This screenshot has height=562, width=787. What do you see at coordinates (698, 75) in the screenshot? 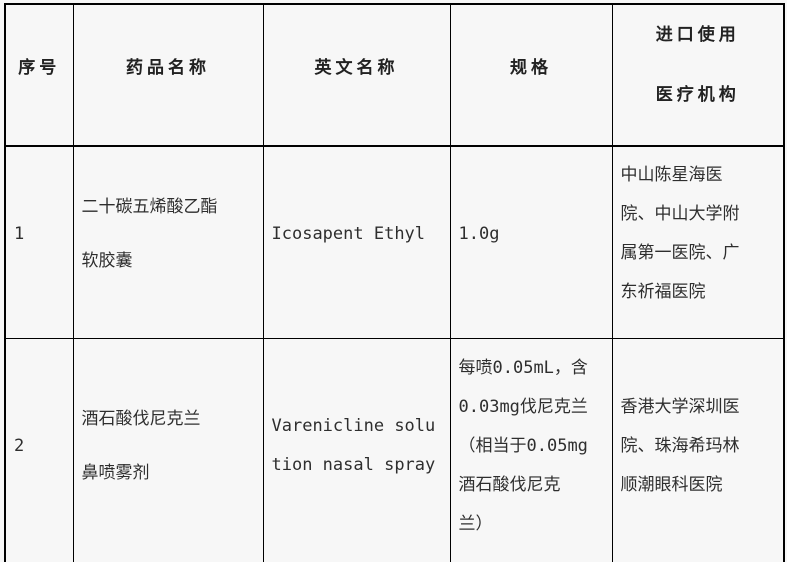
I see `col-header-import-institutions: 进口使用 医疗机构` at bounding box center [698, 75].